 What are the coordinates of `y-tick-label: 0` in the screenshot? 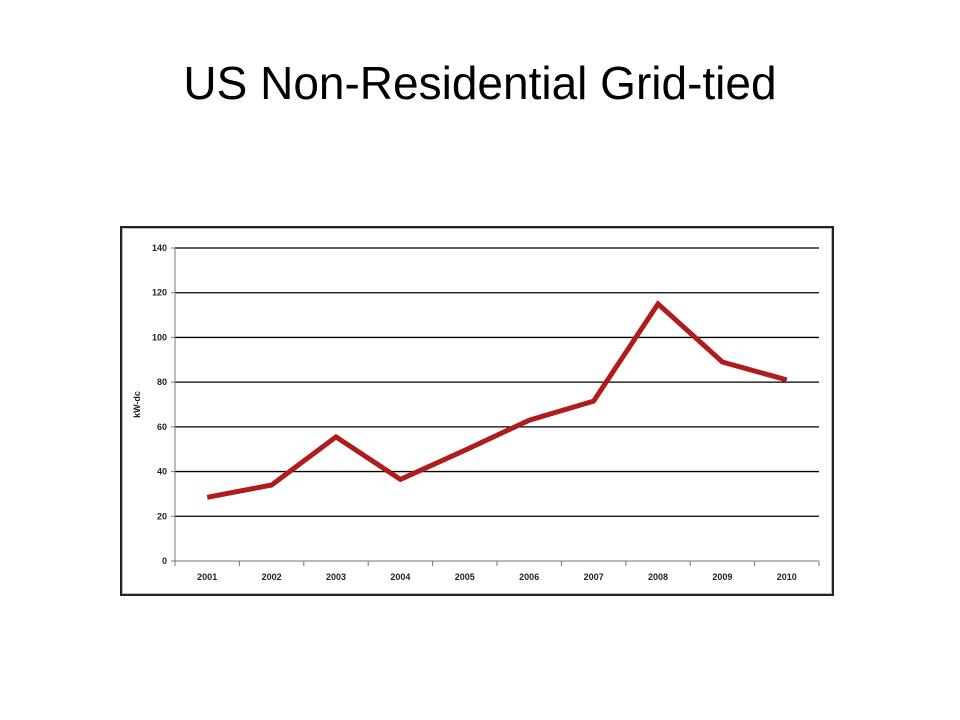 It's located at (164, 561).